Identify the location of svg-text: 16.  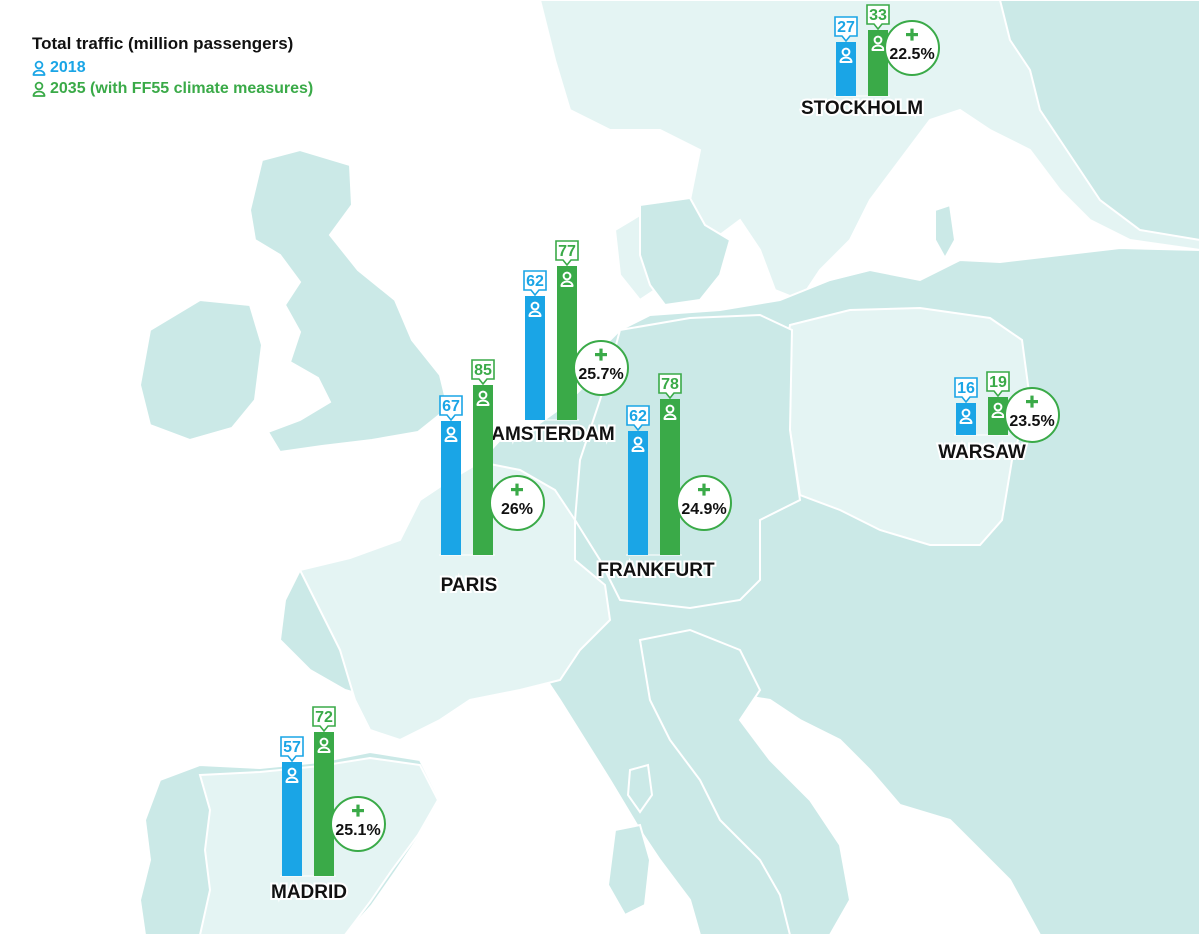
(966, 388).